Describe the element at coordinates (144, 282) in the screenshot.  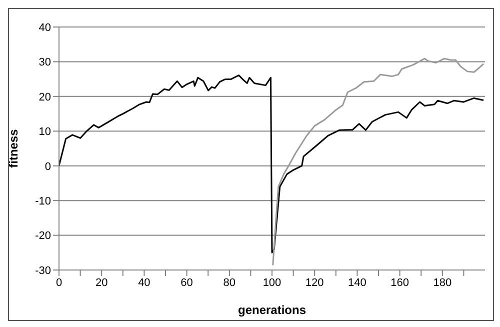
I see `x-tick-label: 40` at that location.